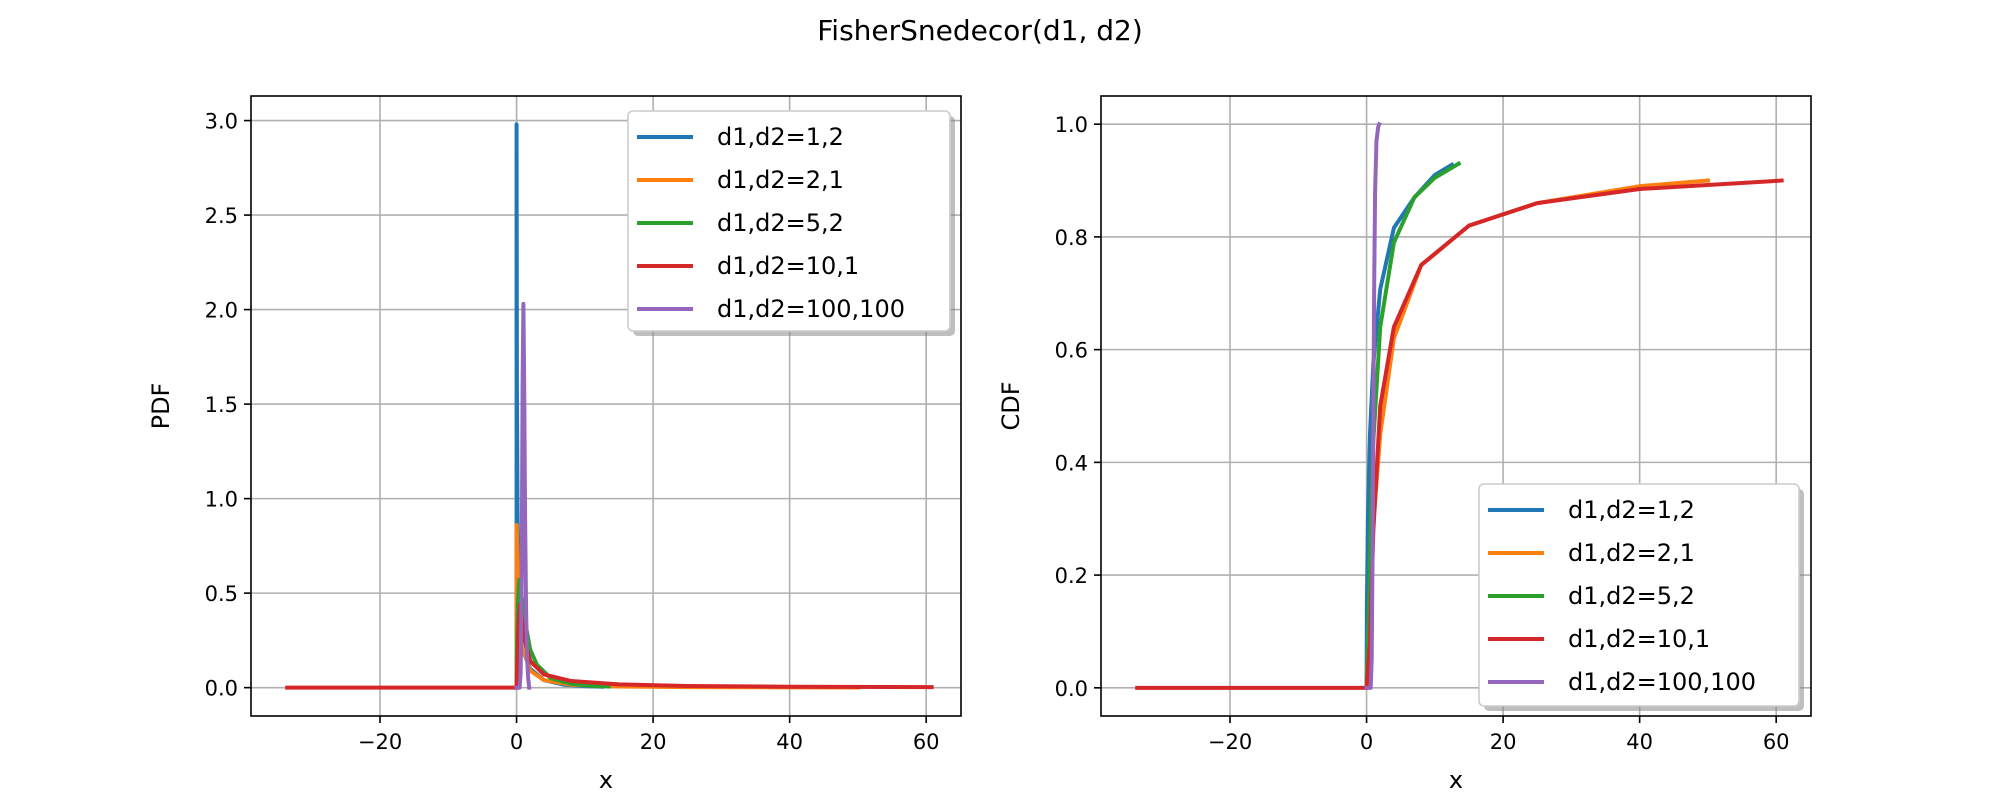 The width and height of the screenshot is (2000, 800). What do you see at coordinates (221, 311) in the screenshot?
I see `y-tick-label: 2.0` at bounding box center [221, 311].